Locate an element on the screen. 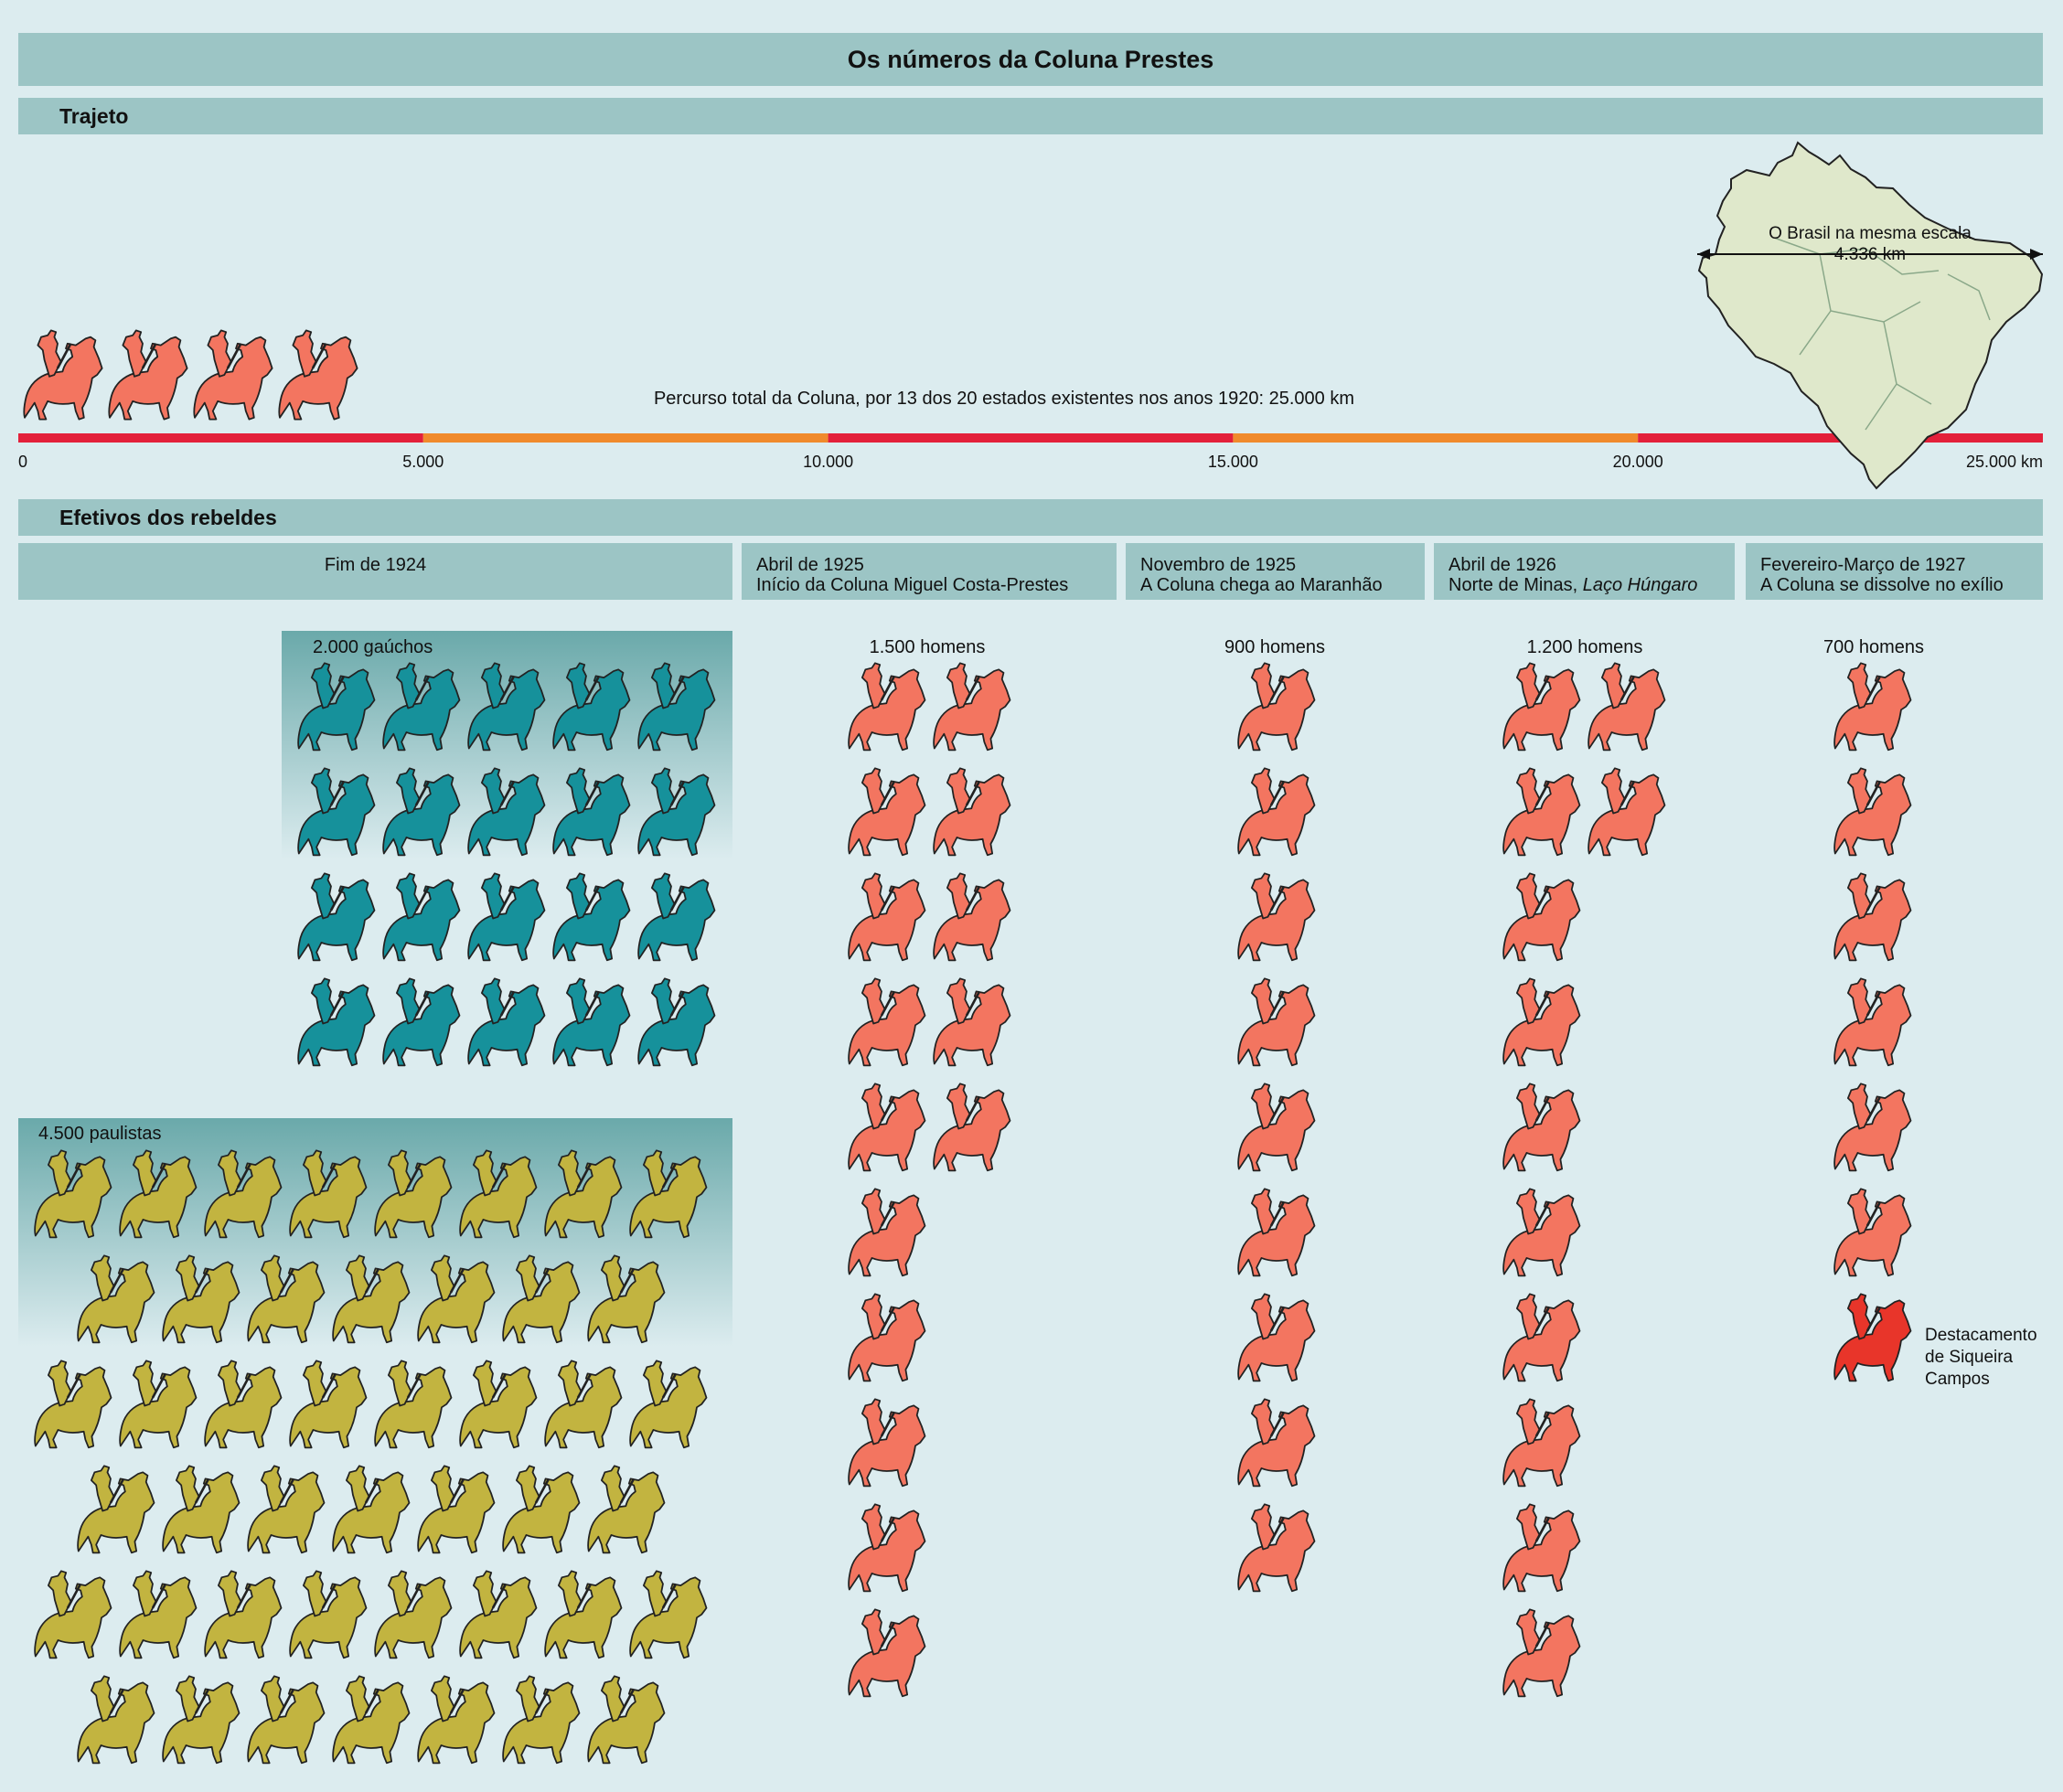 This screenshot has height=1792, width=2063. group-label-1927: 700 homens is located at coordinates (1873, 647).